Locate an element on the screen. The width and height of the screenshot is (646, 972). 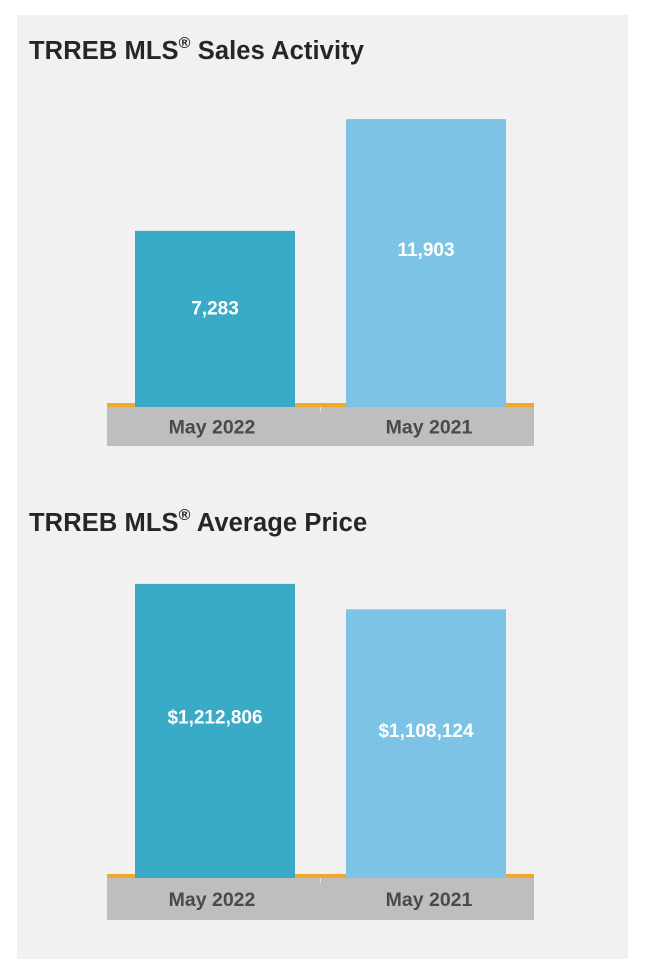
data-label: 7,283 is located at coordinates (215, 309).